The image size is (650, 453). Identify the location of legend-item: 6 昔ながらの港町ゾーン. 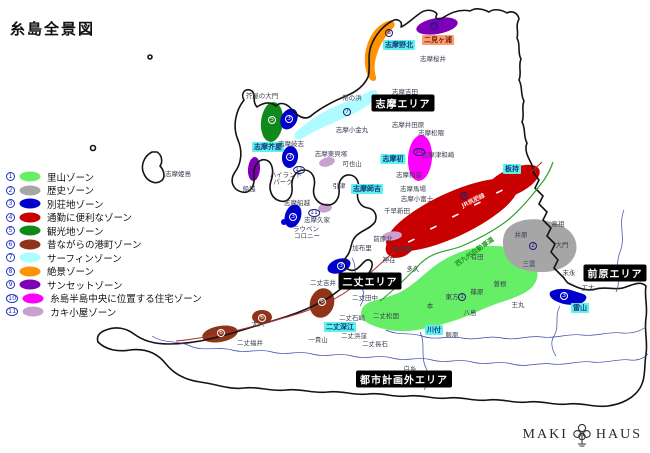
(104, 245).